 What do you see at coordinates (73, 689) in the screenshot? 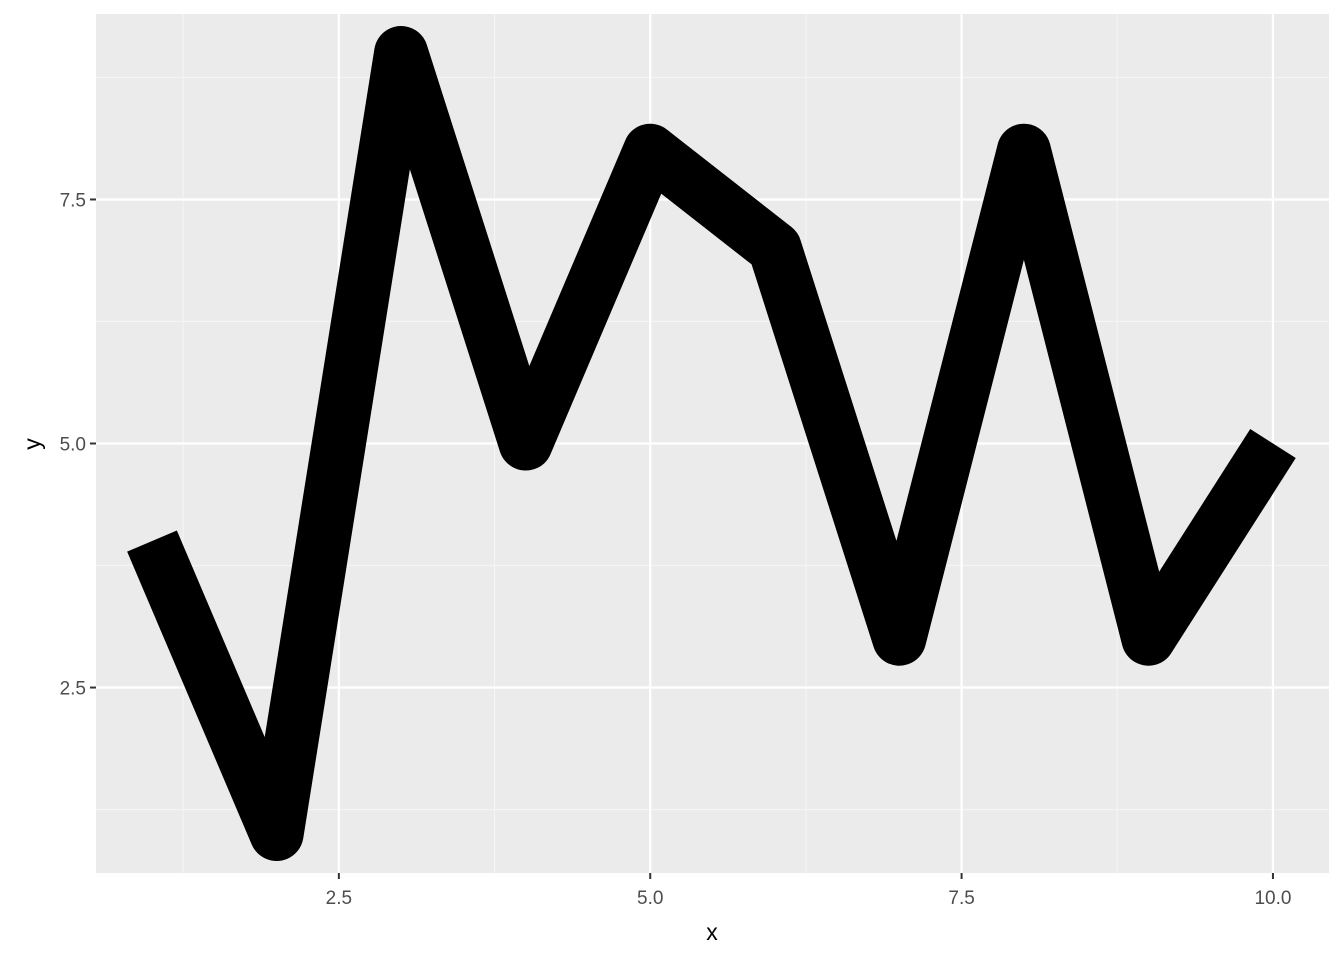
I see `y-tick-label: 2.5` at bounding box center [73, 689].